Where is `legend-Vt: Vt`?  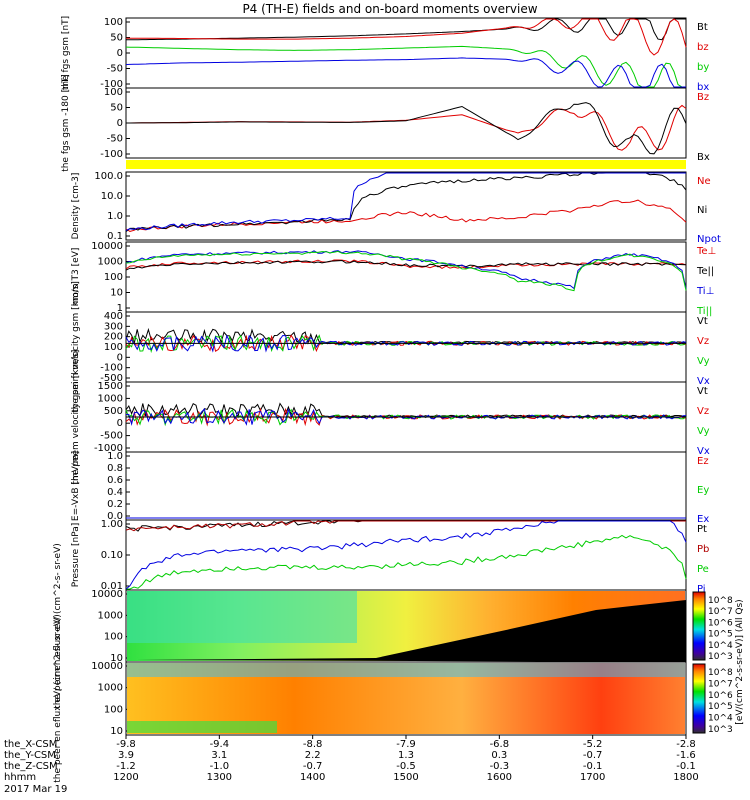
legend-Vt: Vt is located at coordinates (702, 321).